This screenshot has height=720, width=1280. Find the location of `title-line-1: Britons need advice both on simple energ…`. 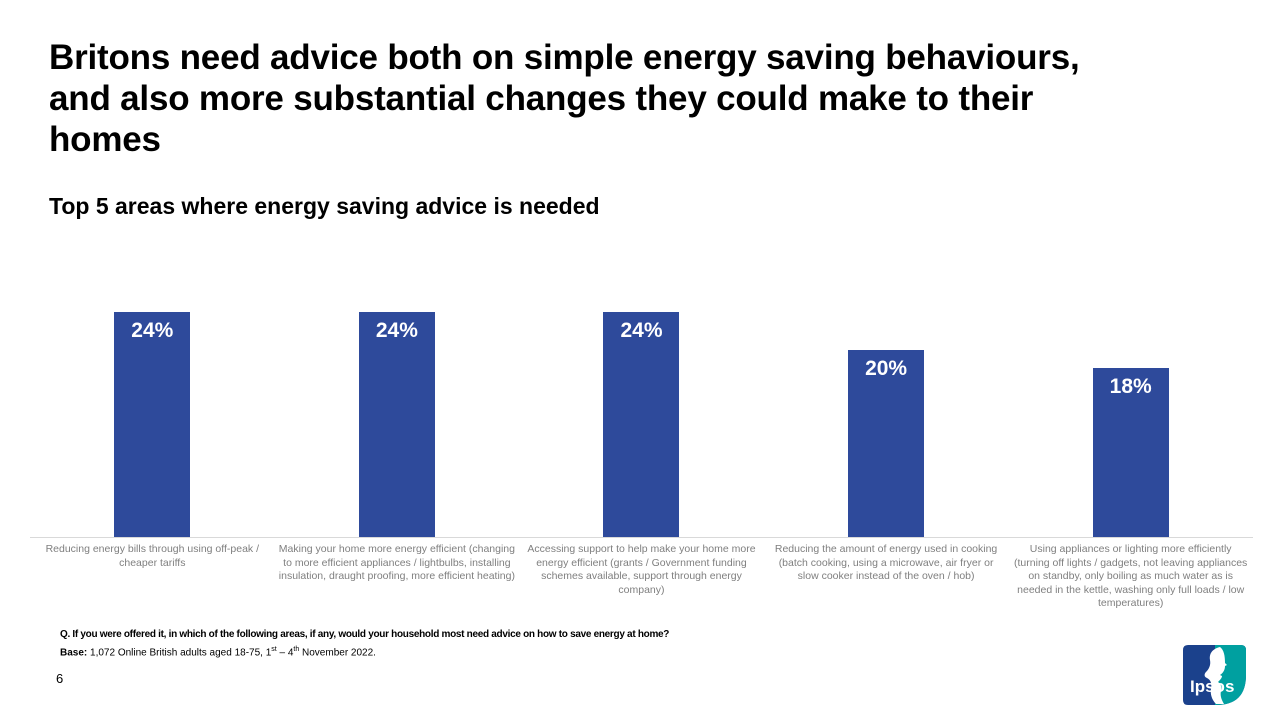

title-line-1: Britons need advice both on simple energ… is located at coordinates (564, 57).